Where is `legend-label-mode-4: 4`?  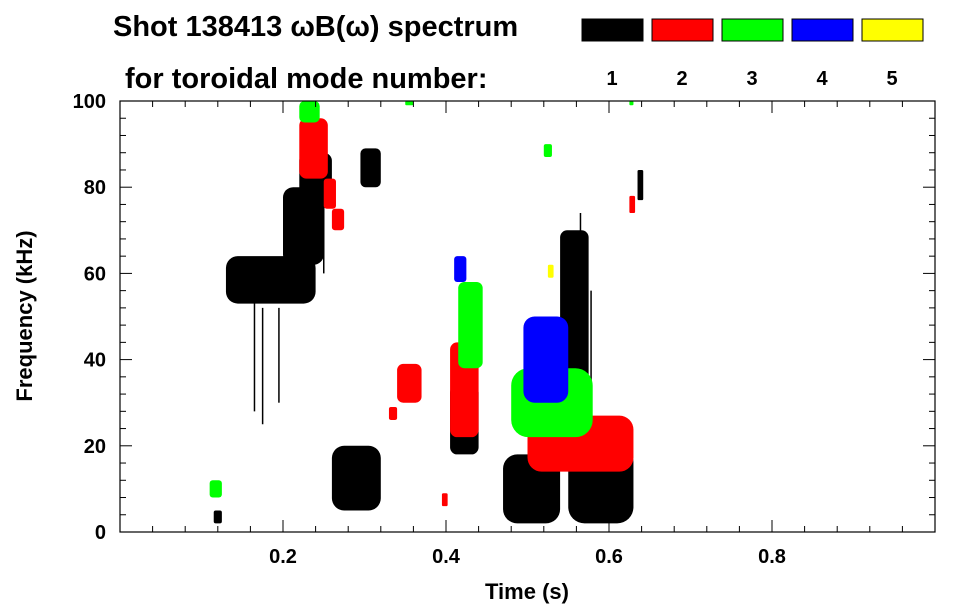
legend-label-mode-4: 4 is located at coordinates (822, 79).